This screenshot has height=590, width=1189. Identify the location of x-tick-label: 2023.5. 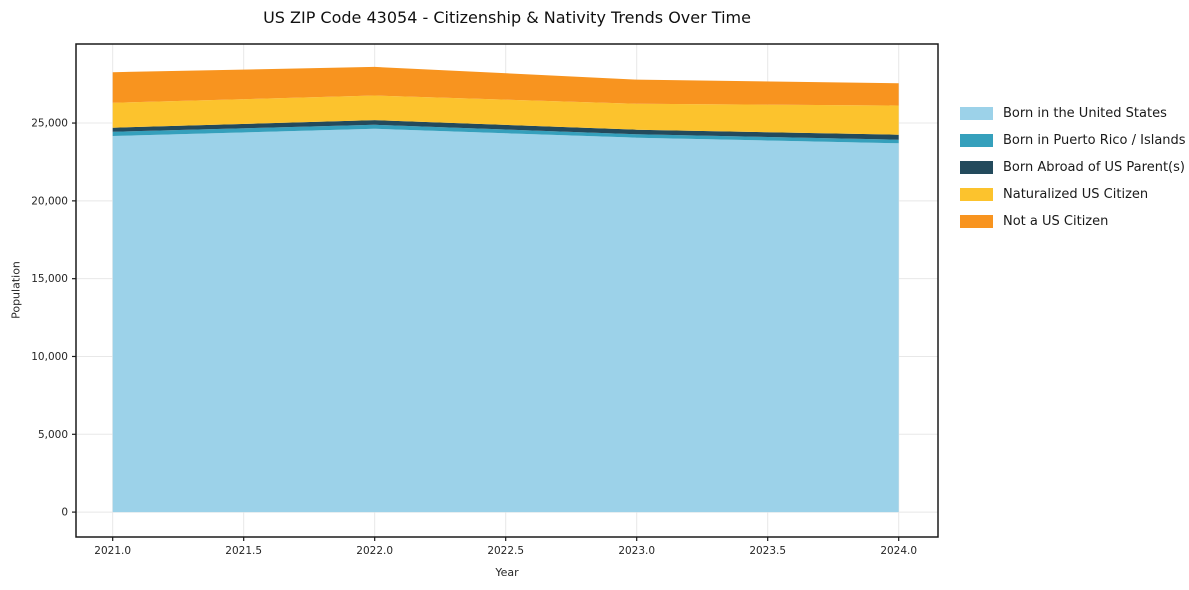
(767, 551).